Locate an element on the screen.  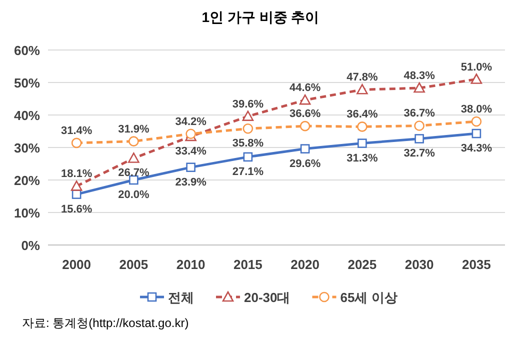
y-tick-label: 40% is located at coordinates (27, 115).